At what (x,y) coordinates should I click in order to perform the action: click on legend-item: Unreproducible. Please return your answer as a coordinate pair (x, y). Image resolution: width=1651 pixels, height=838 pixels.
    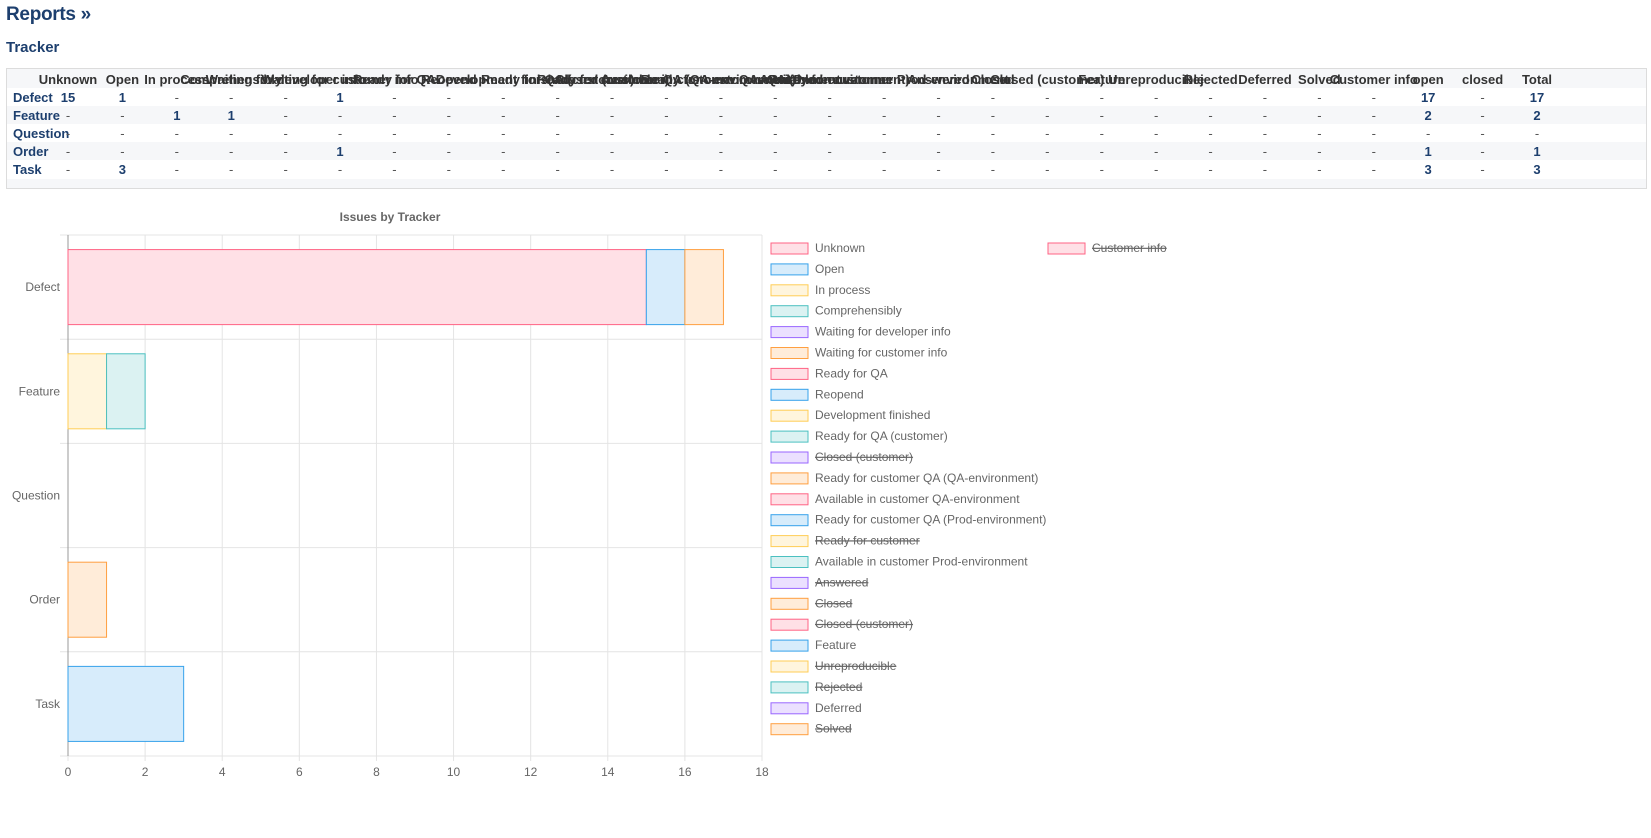
    Looking at the image, I should click on (833, 666).